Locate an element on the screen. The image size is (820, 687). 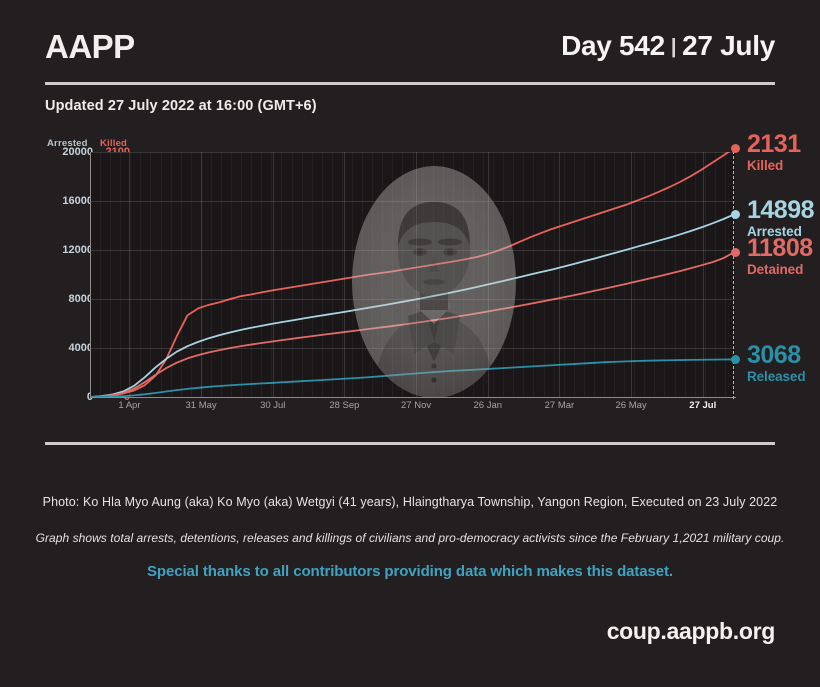
footer-divider is located at coordinates (410, 443).